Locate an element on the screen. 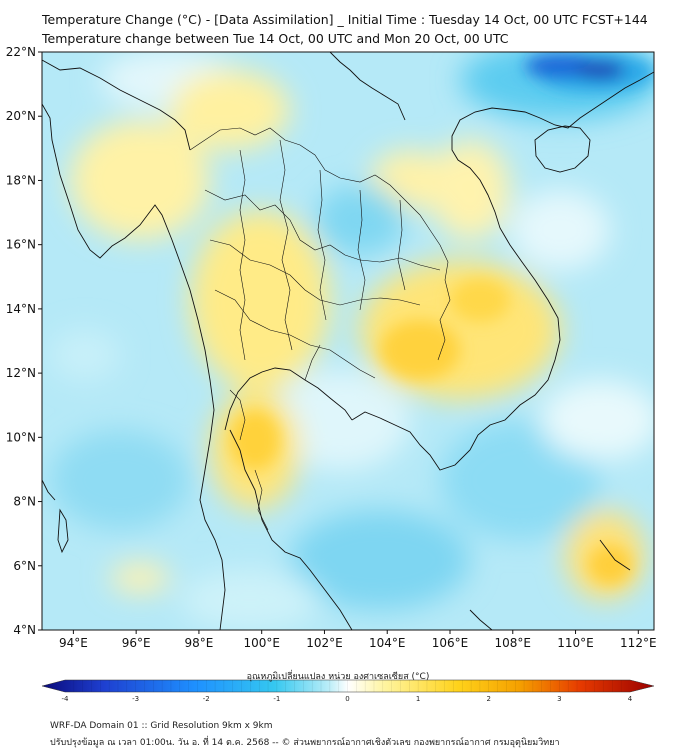 This screenshot has width=676, height=756. colorbar-tick-label: 4 is located at coordinates (630, 699).